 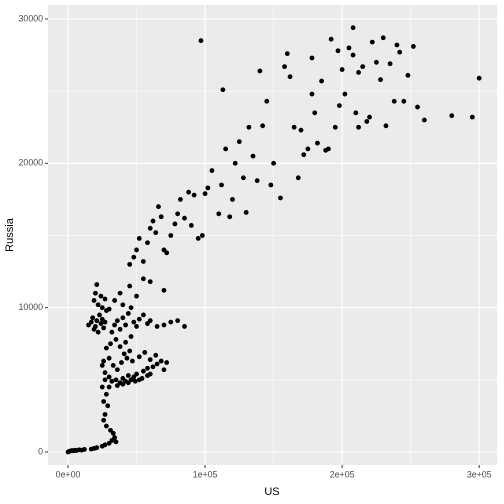 I want to click on x-axis-title: US, so click(x=271, y=492).